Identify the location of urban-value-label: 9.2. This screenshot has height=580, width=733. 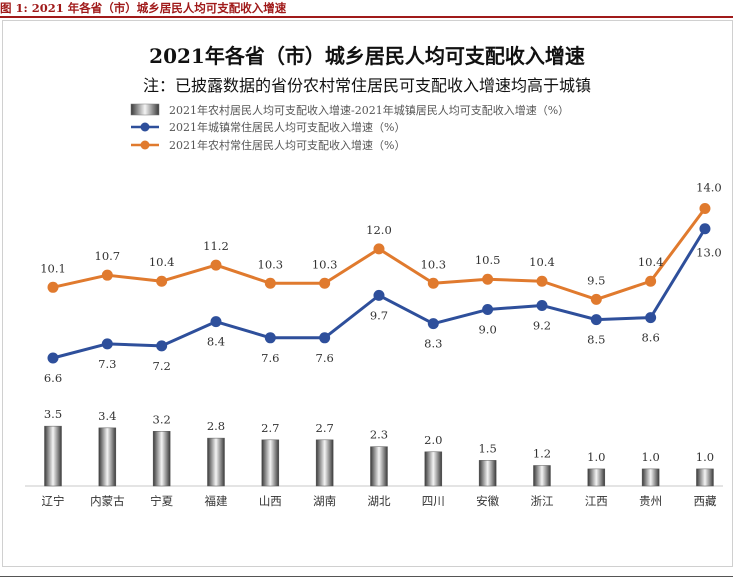
(542, 325).